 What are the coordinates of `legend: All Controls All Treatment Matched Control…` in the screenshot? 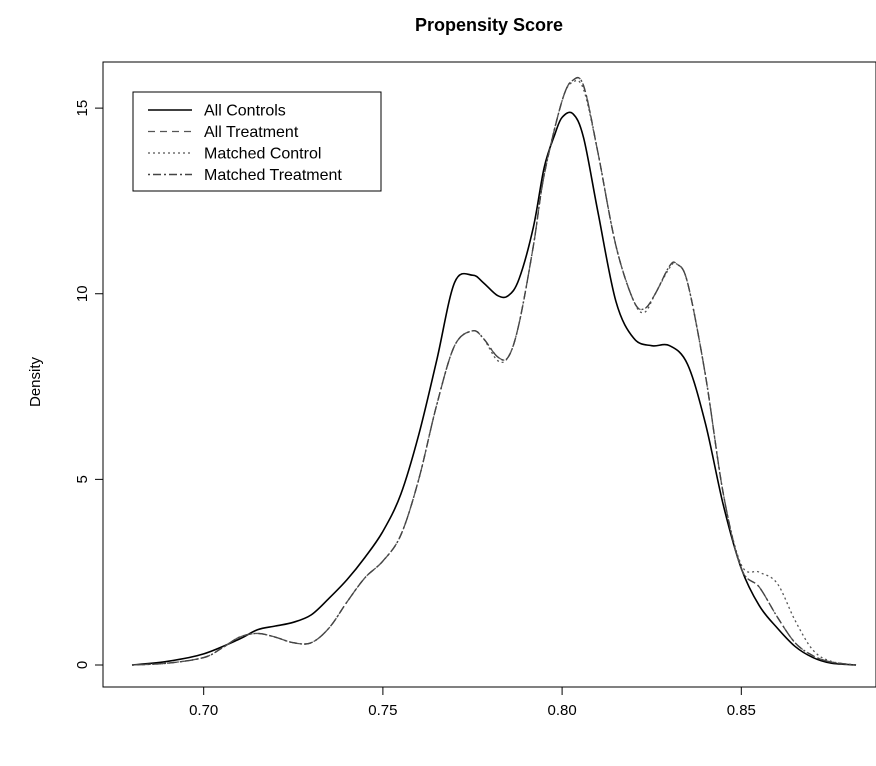 It's located at (257, 141).